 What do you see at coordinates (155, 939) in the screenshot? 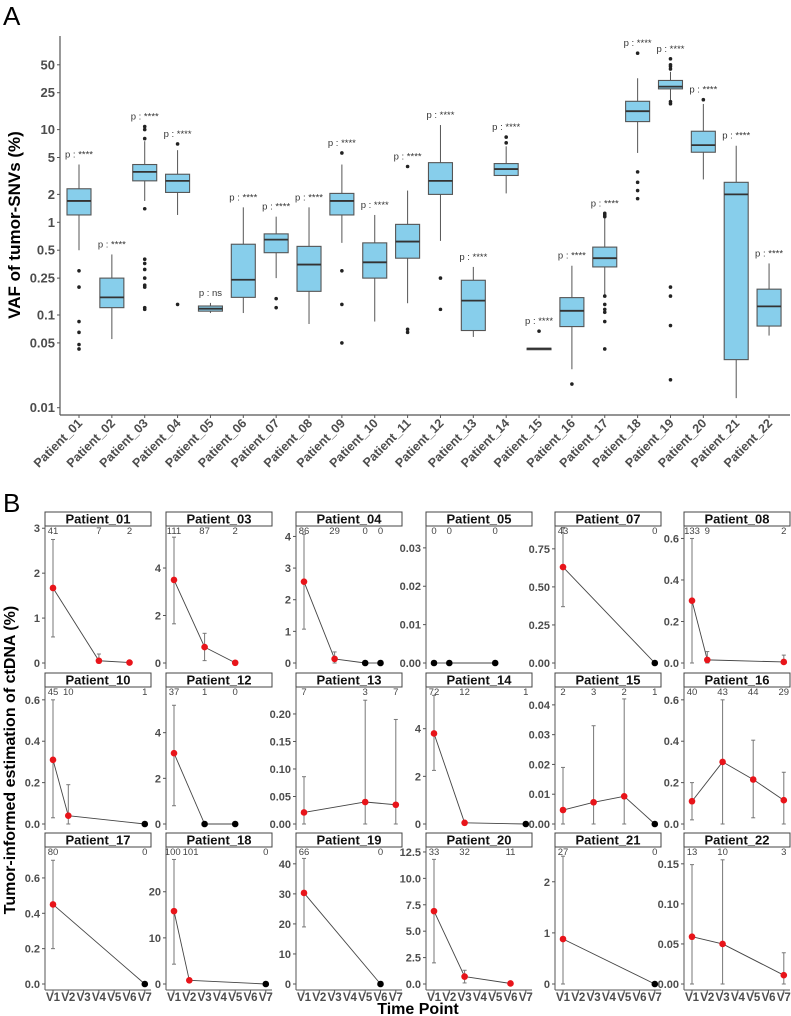
I see `y-tick-label: 10` at bounding box center [155, 939].